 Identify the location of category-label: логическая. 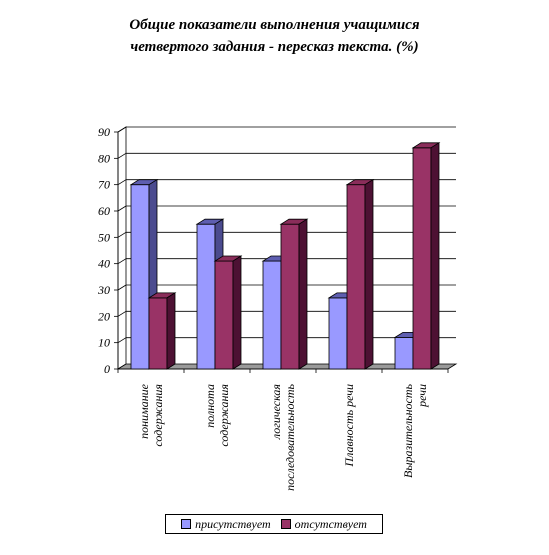
(276, 412).